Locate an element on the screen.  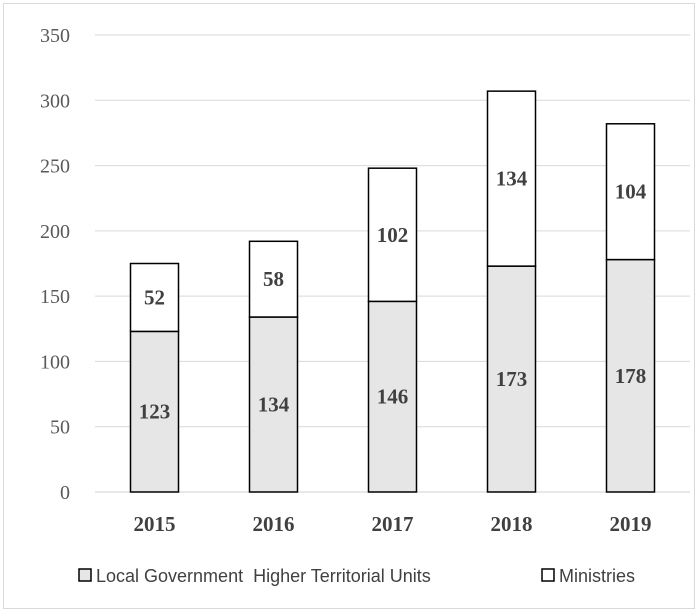
x-tick-label: 2018 is located at coordinates (512, 524).